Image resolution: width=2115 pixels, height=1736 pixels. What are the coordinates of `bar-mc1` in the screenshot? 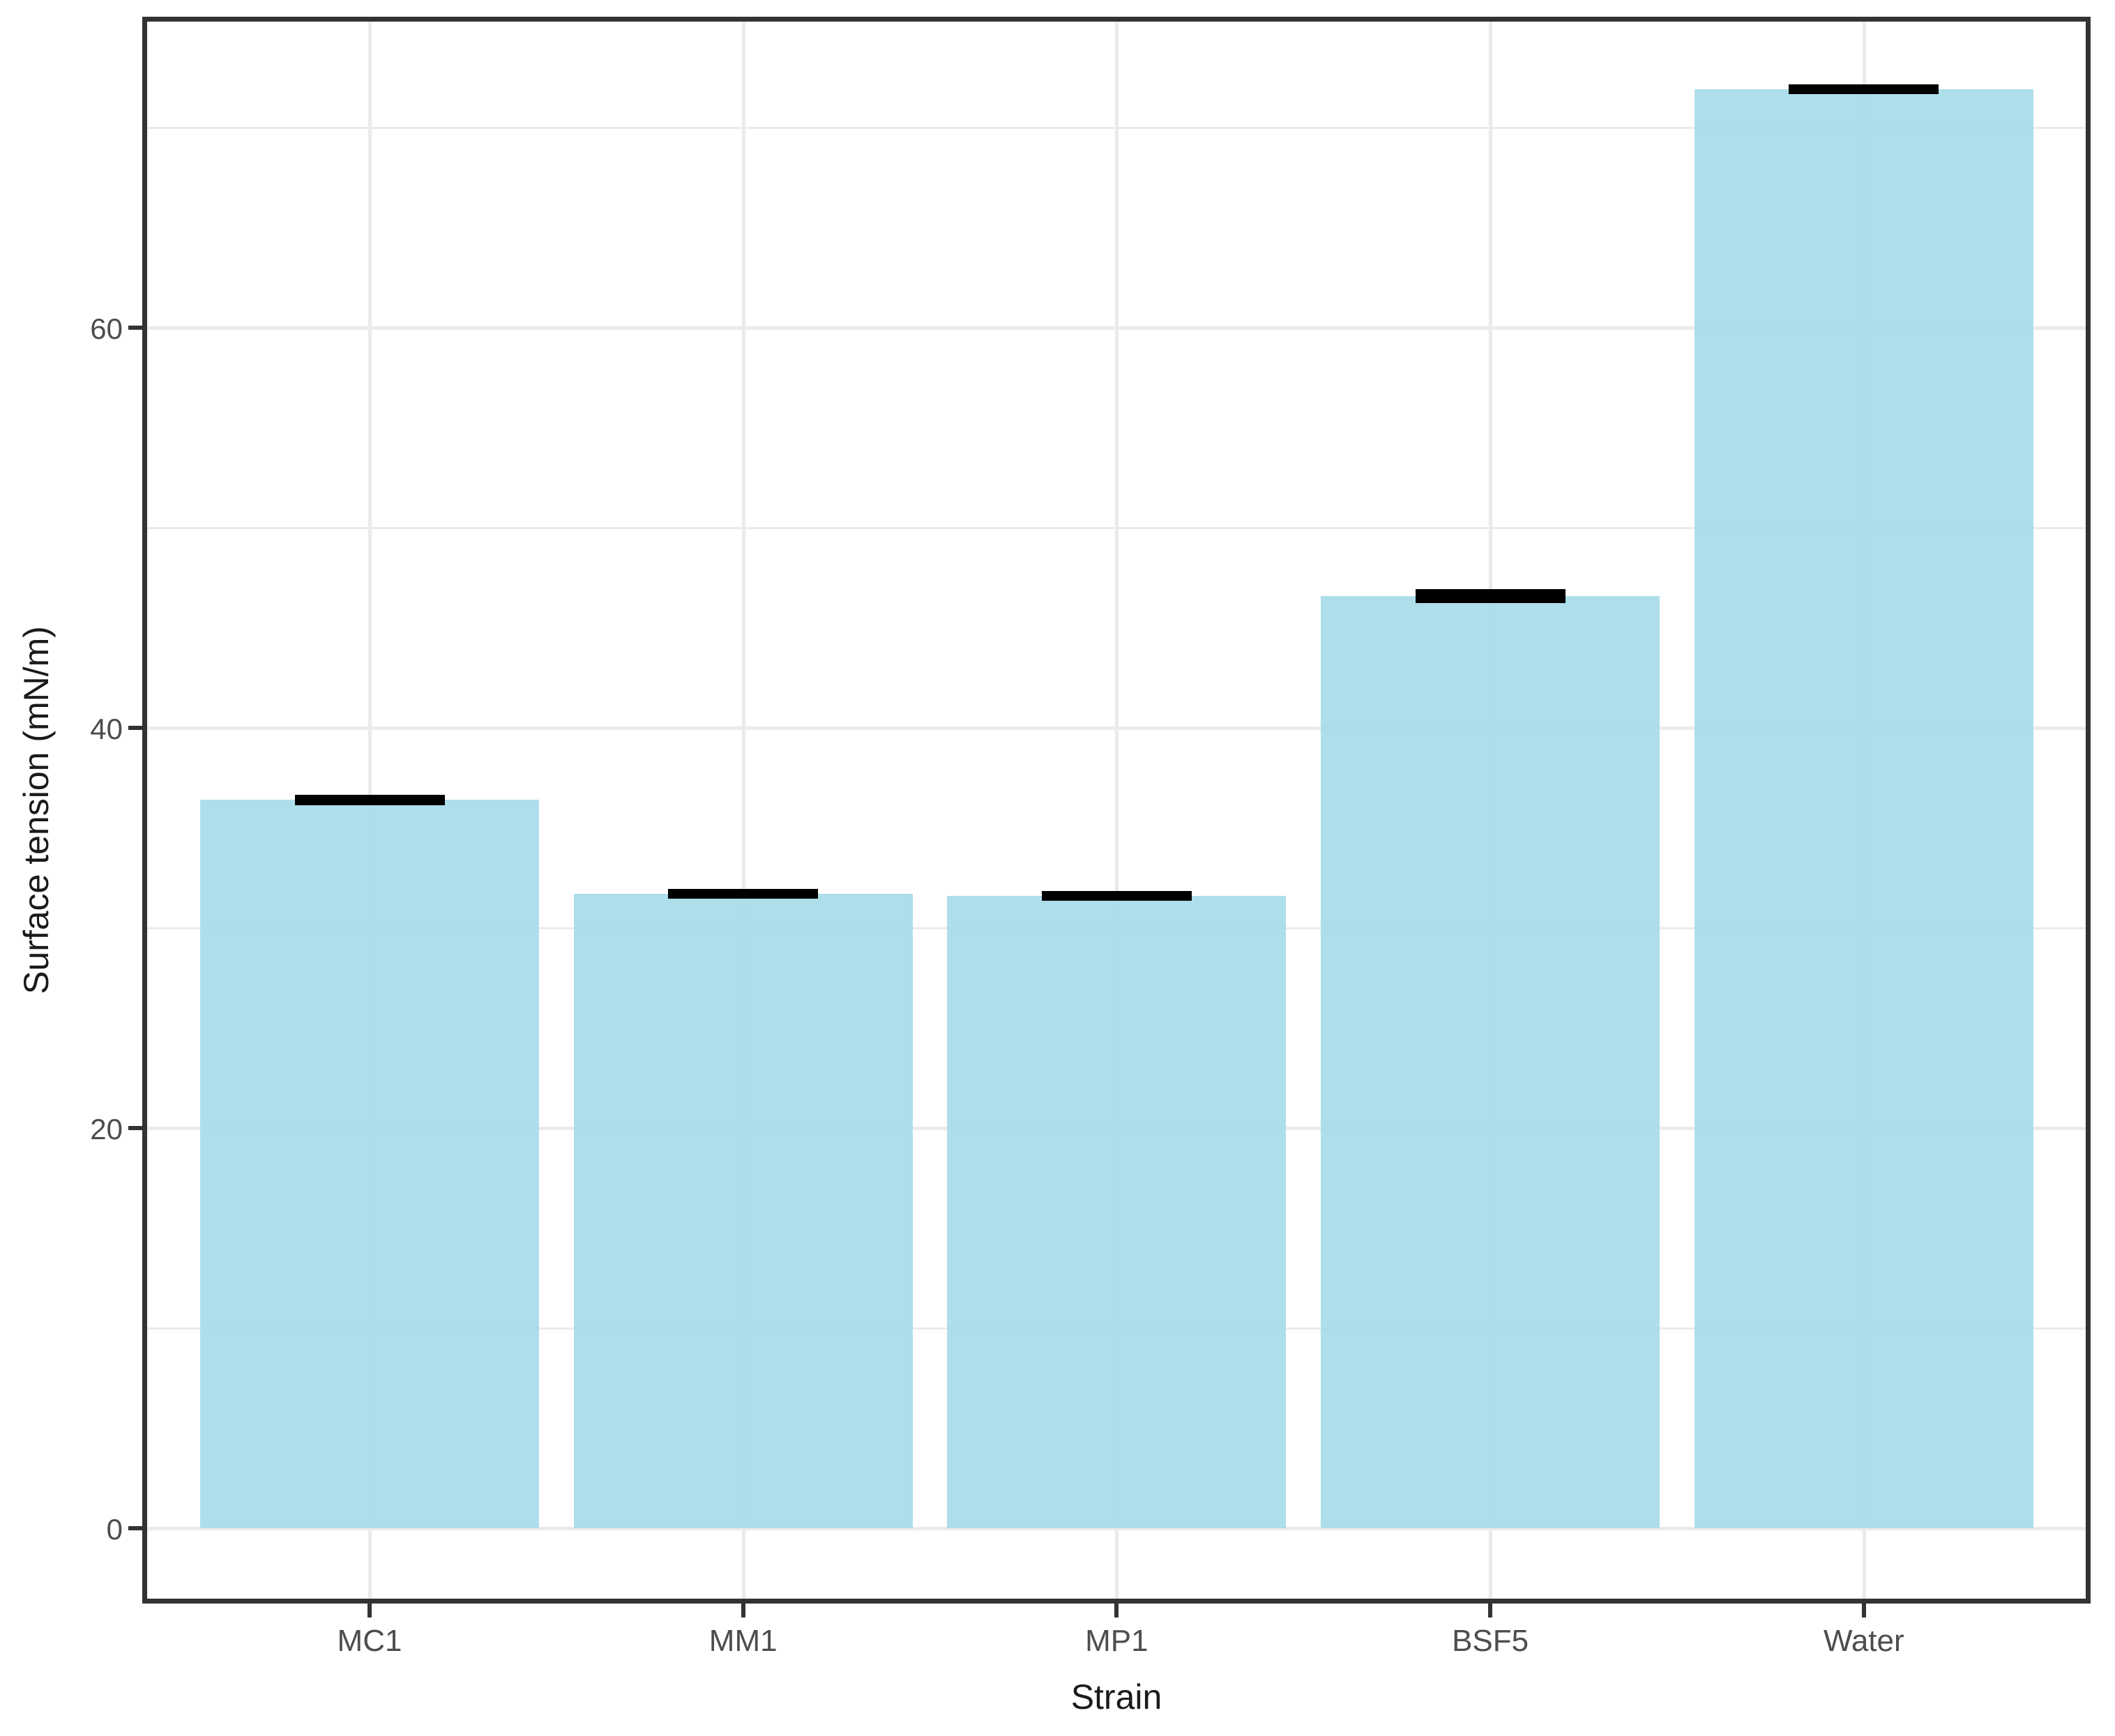 It's located at (369, 1164).